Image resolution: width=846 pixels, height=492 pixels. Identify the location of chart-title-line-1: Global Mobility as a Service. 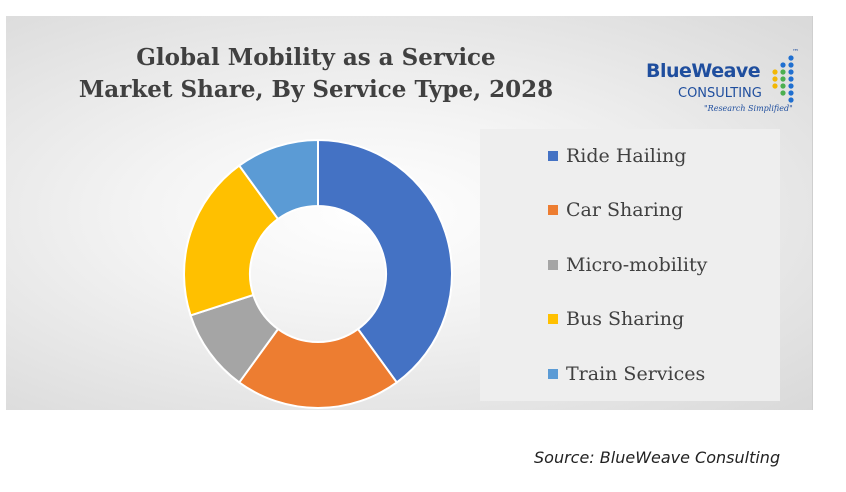
(316, 57).